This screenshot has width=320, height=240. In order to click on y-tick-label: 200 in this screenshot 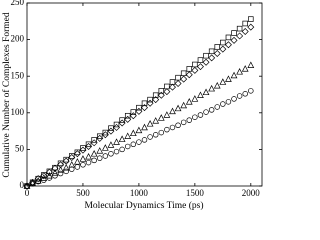, I will do `click(18, 39)`.